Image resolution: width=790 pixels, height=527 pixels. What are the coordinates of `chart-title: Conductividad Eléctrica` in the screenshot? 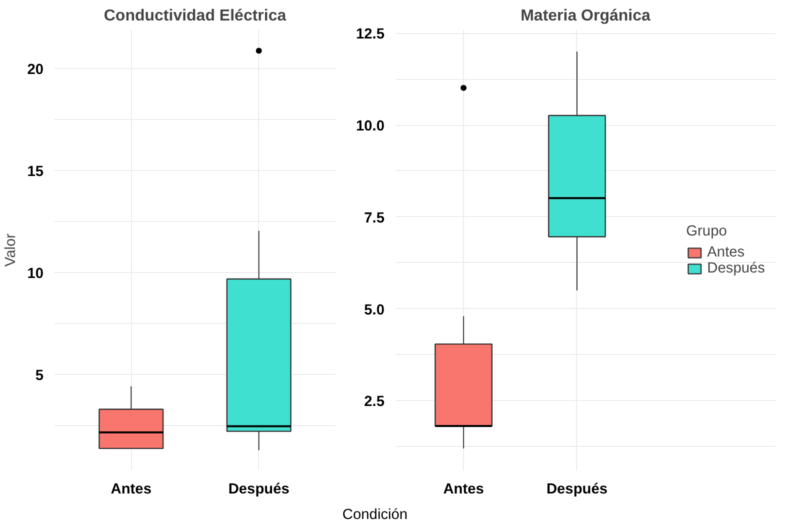 It's located at (195, 16).